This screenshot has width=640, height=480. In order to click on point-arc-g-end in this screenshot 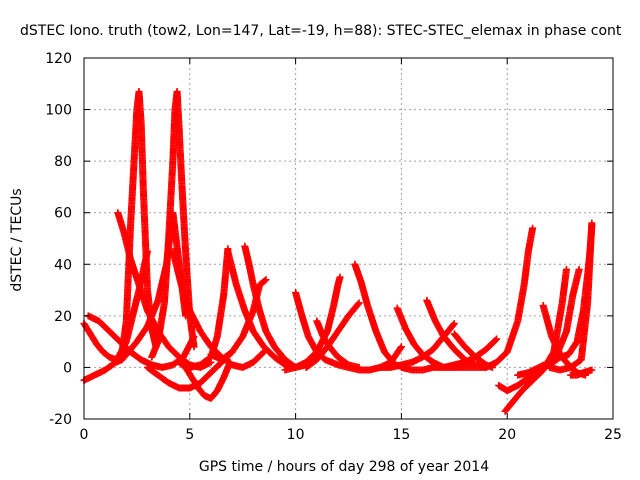, I will do `click(186, 316)`.